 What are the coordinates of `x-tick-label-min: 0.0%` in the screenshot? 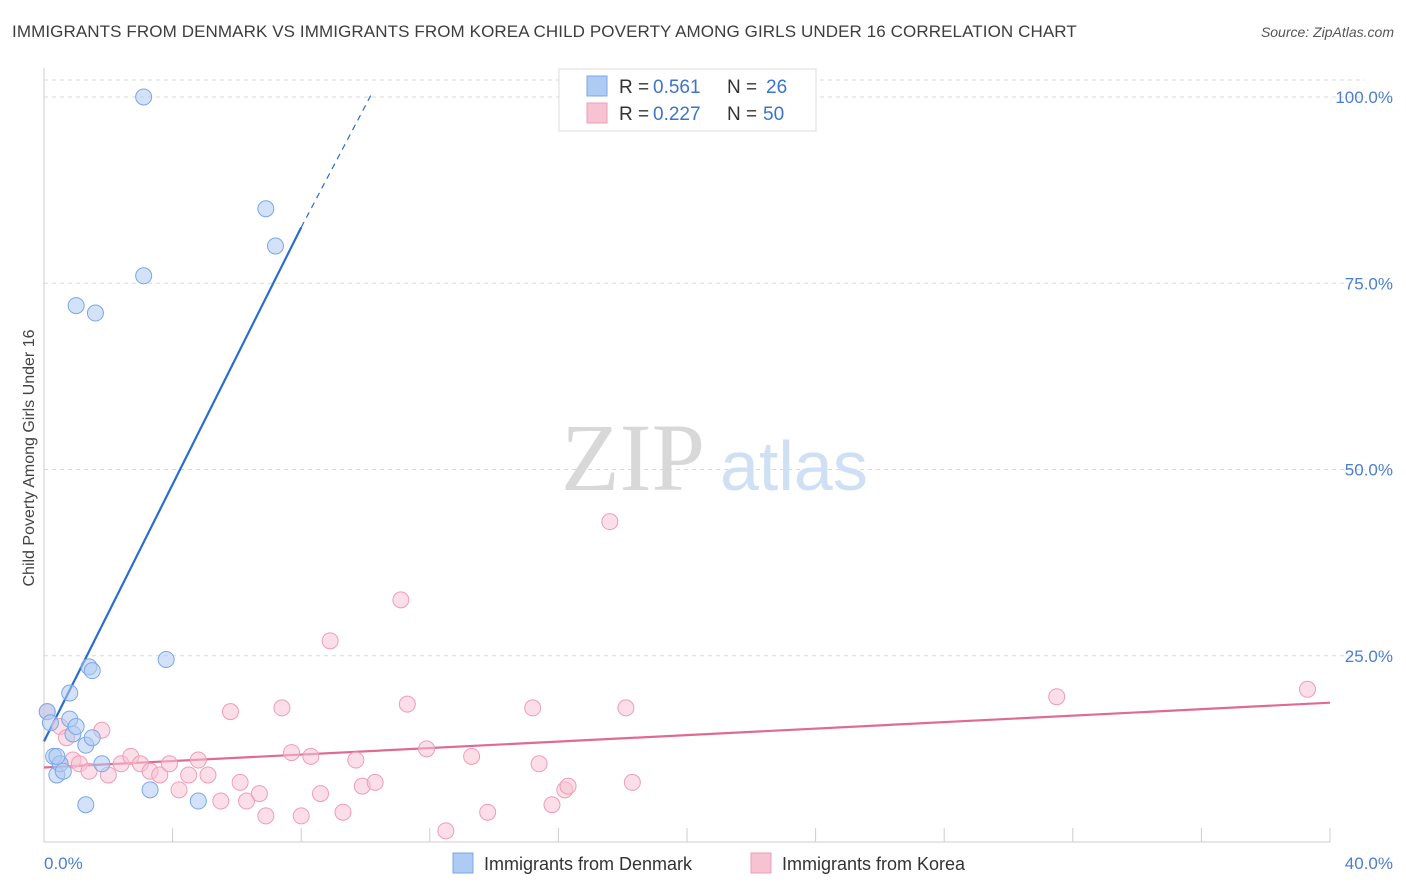 It's located at (63, 863).